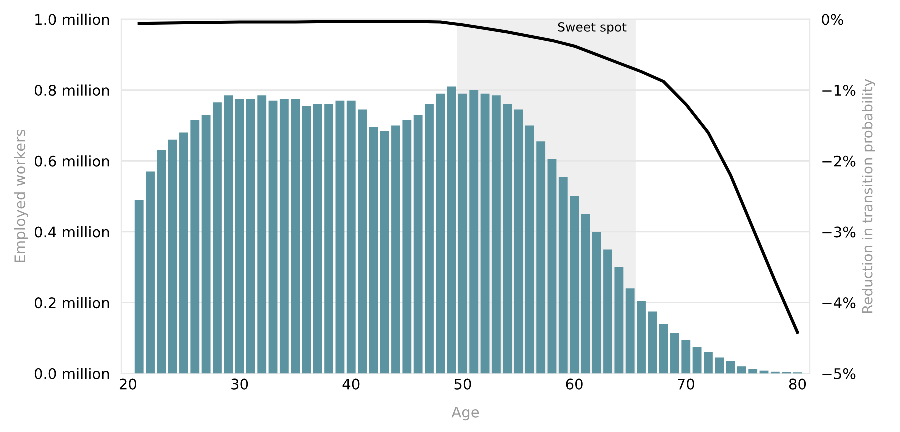 This screenshot has height=432, width=900. Describe the element at coordinates (839, 232) in the screenshot. I see `y2-tick-label: −3%` at that location.